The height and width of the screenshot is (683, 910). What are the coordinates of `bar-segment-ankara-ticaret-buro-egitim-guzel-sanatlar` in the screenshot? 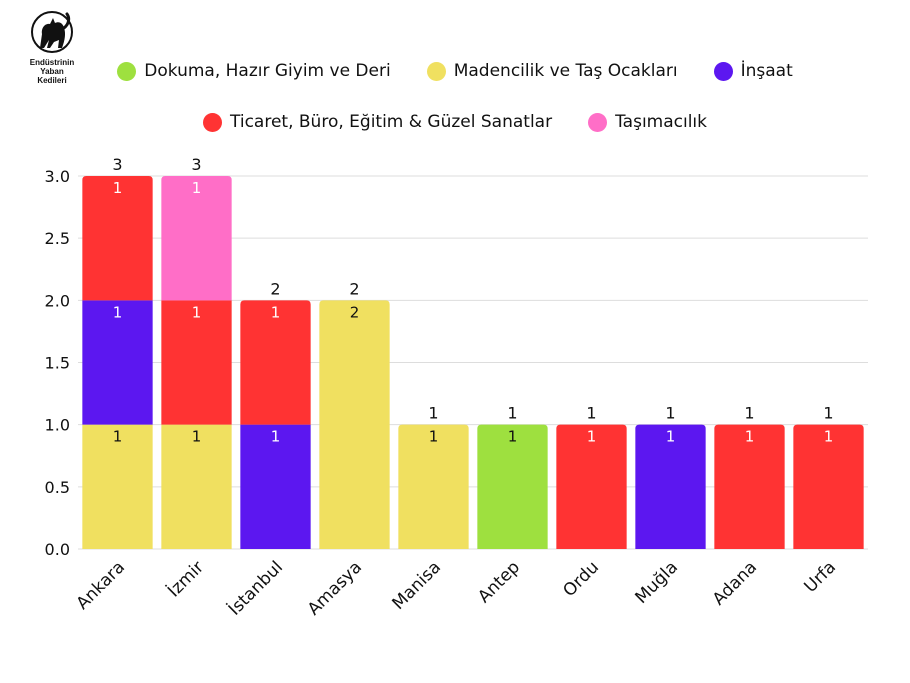 It's located at (117, 238).